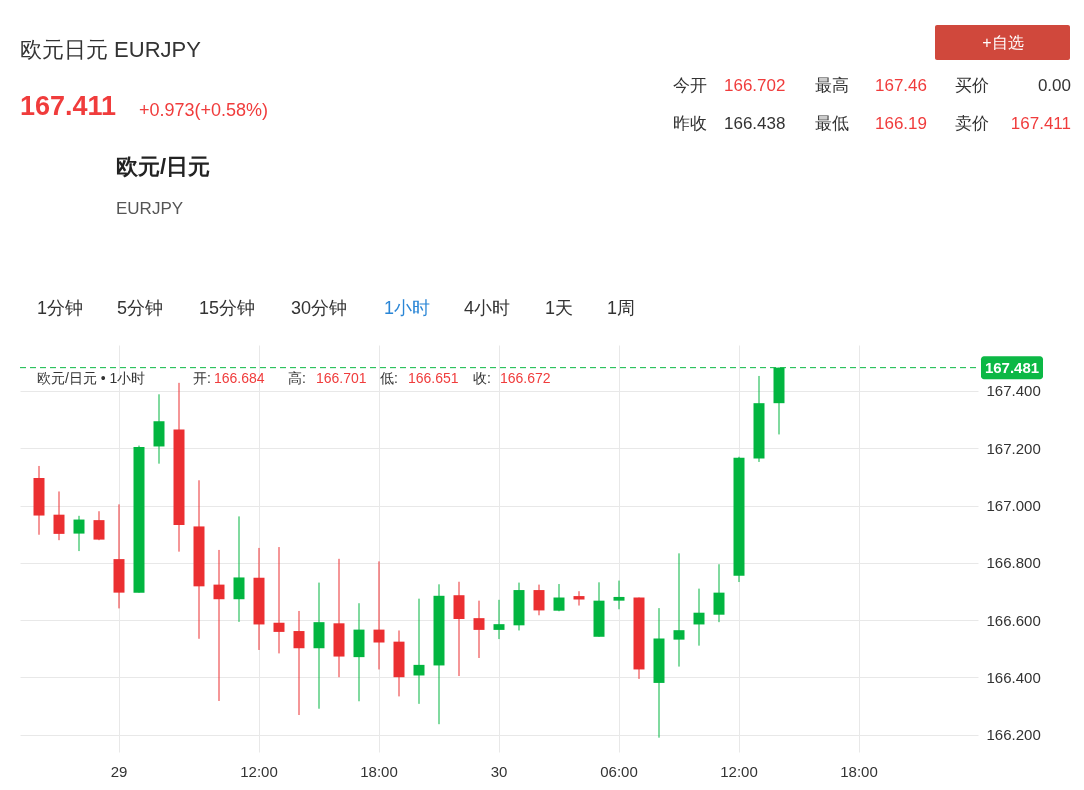 The image size is (1084, 790). I want to click on annotation: 低:, so click(389, 378).